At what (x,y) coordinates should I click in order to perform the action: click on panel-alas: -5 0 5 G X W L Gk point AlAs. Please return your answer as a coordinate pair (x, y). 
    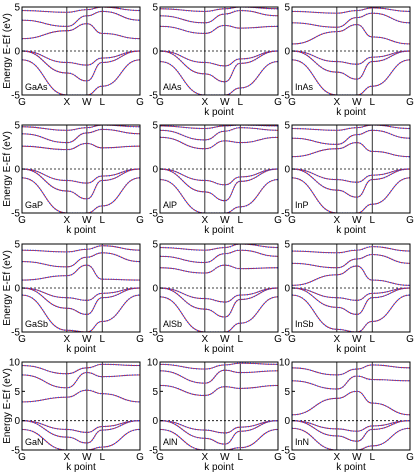
    Looking at the image, I should click on (215, 61).